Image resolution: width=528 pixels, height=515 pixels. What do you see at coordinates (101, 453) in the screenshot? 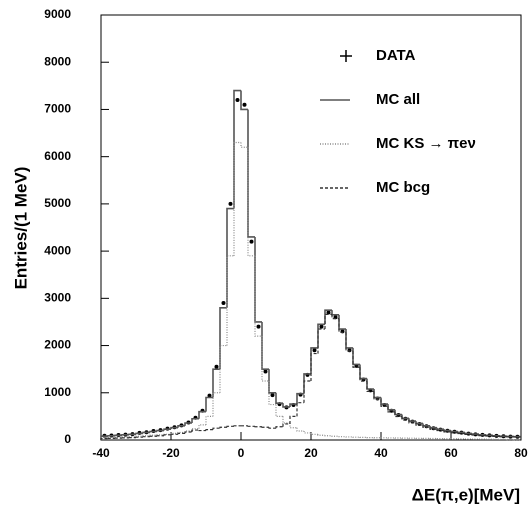
I see `x-tick-label: -40` at bounding box center [101, 453].